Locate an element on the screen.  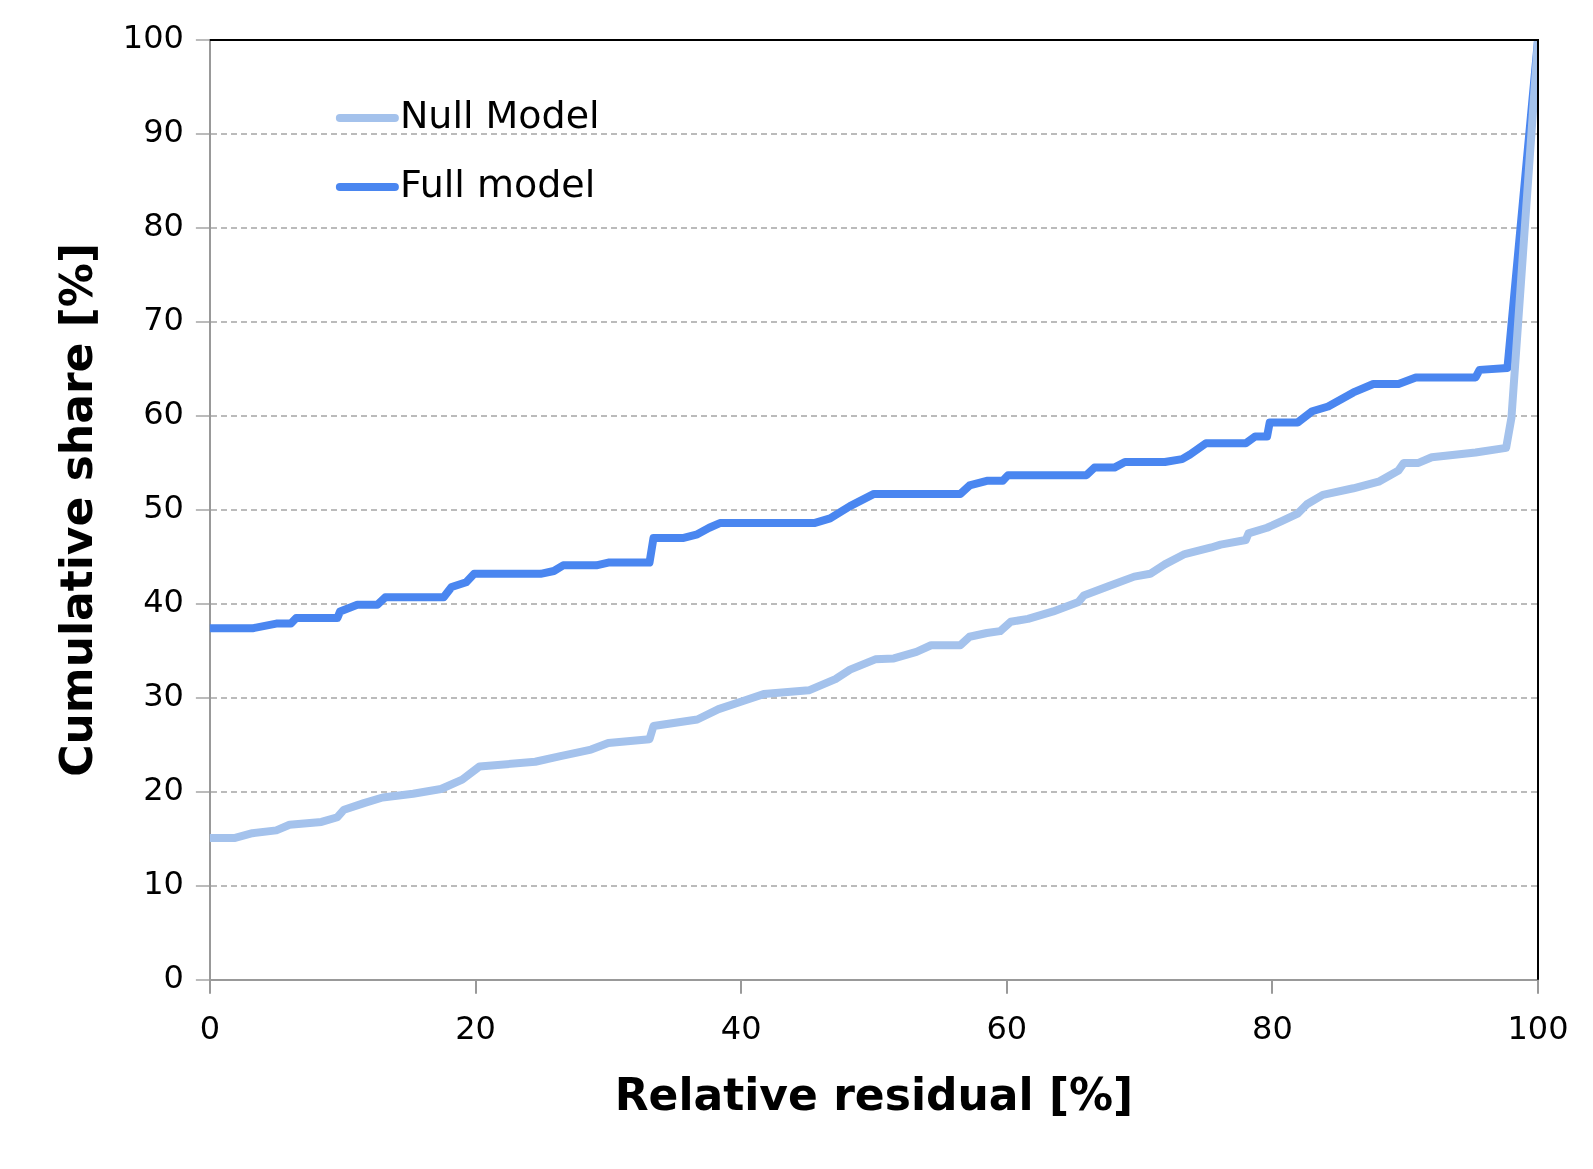
legend-label: Full model is located at coordinates (497, 183).